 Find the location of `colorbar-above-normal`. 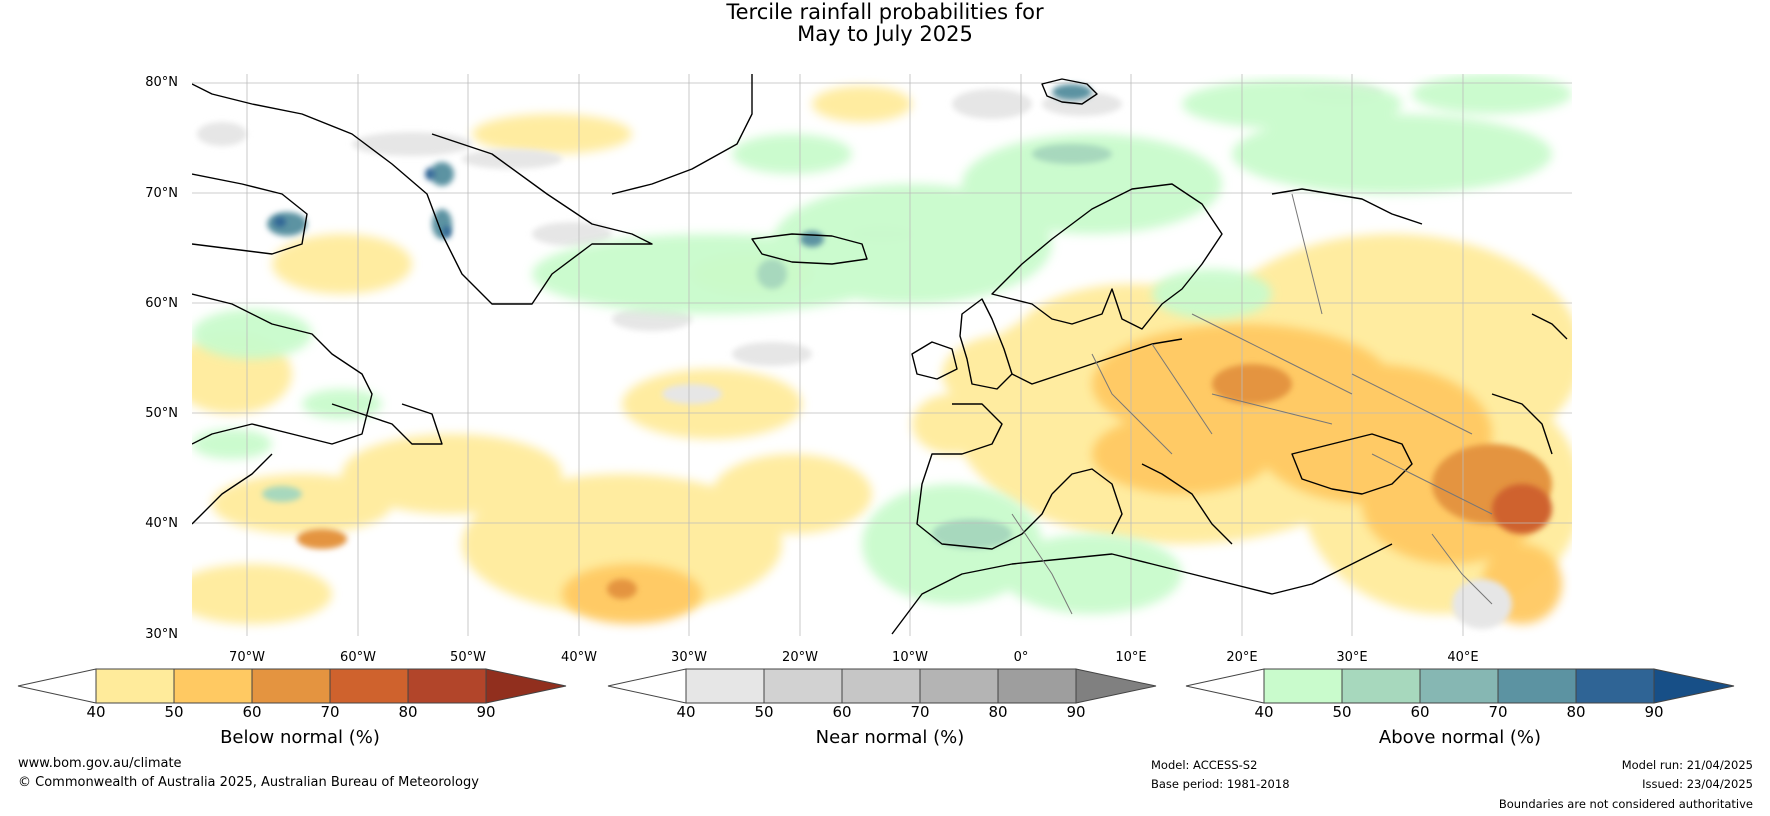

colorbar-above-normal is located at coordinates (1460, 686).